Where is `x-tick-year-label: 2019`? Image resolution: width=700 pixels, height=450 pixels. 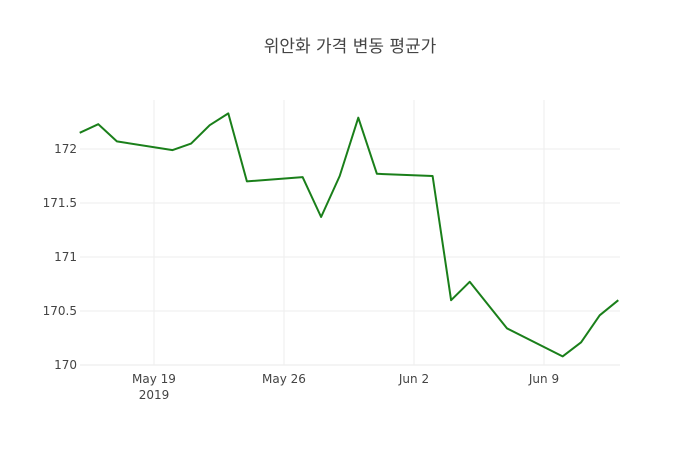 x-tick-year-label: 2019 is located at coordinates (154, 395).